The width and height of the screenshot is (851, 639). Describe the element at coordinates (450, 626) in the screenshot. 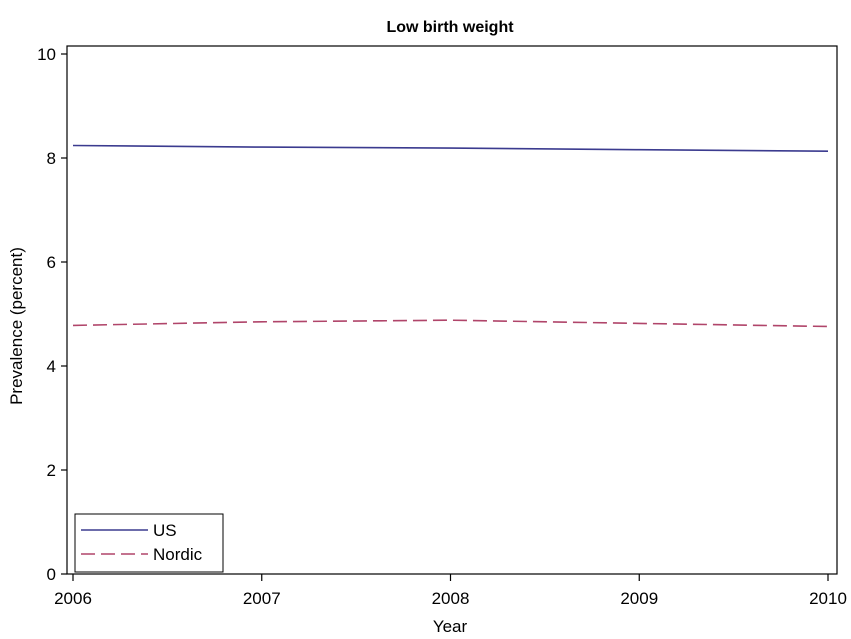

I see `x-axis-label: Year` at that location.